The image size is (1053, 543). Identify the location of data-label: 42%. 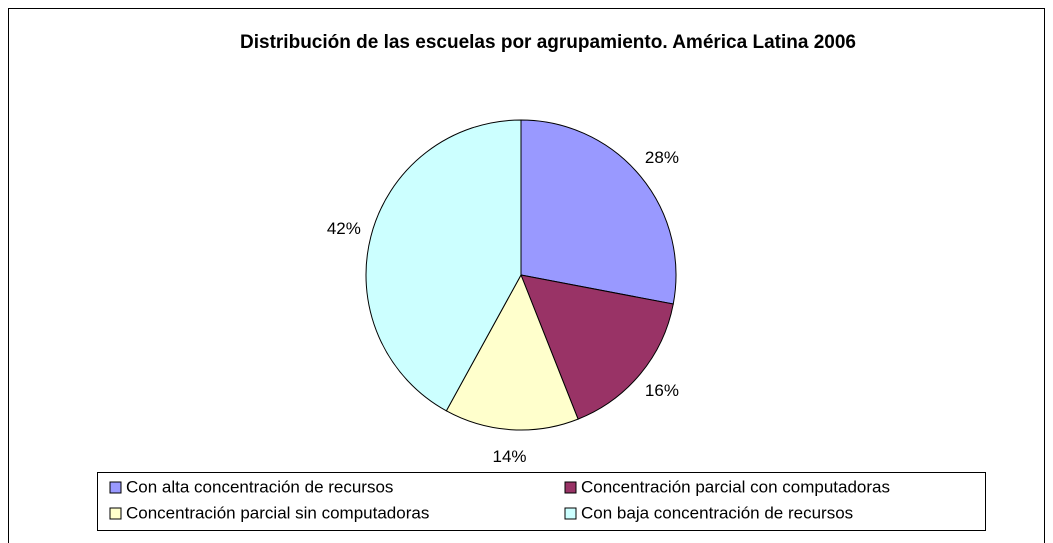
(344, 228).